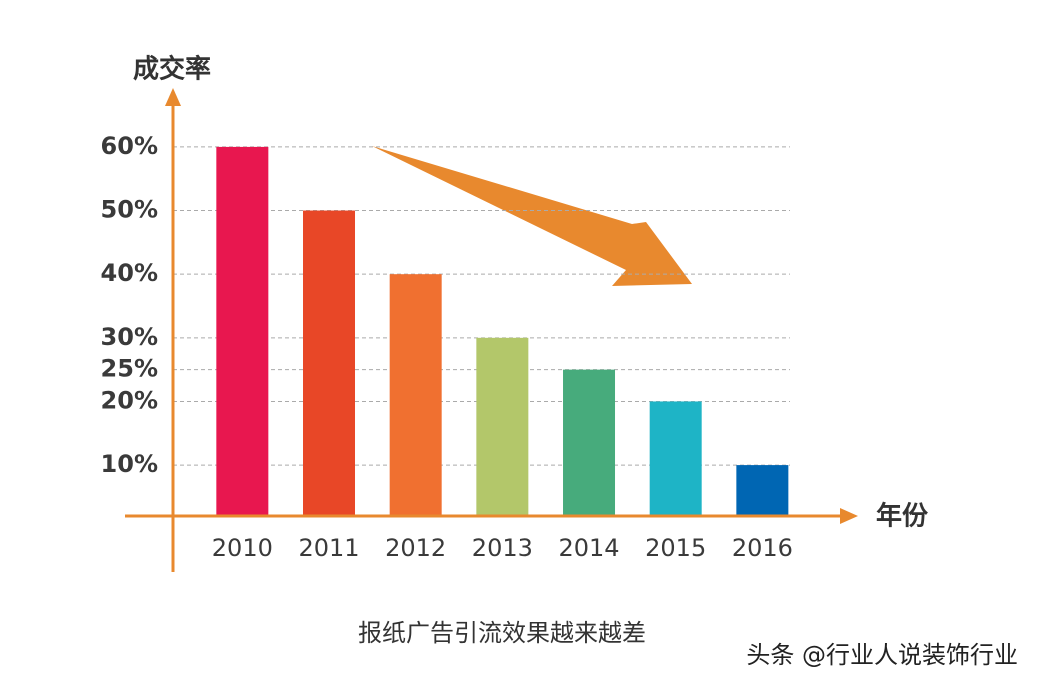  I want to click on watermark: 头条 @行业人说装饰行业, so click(882, 655).